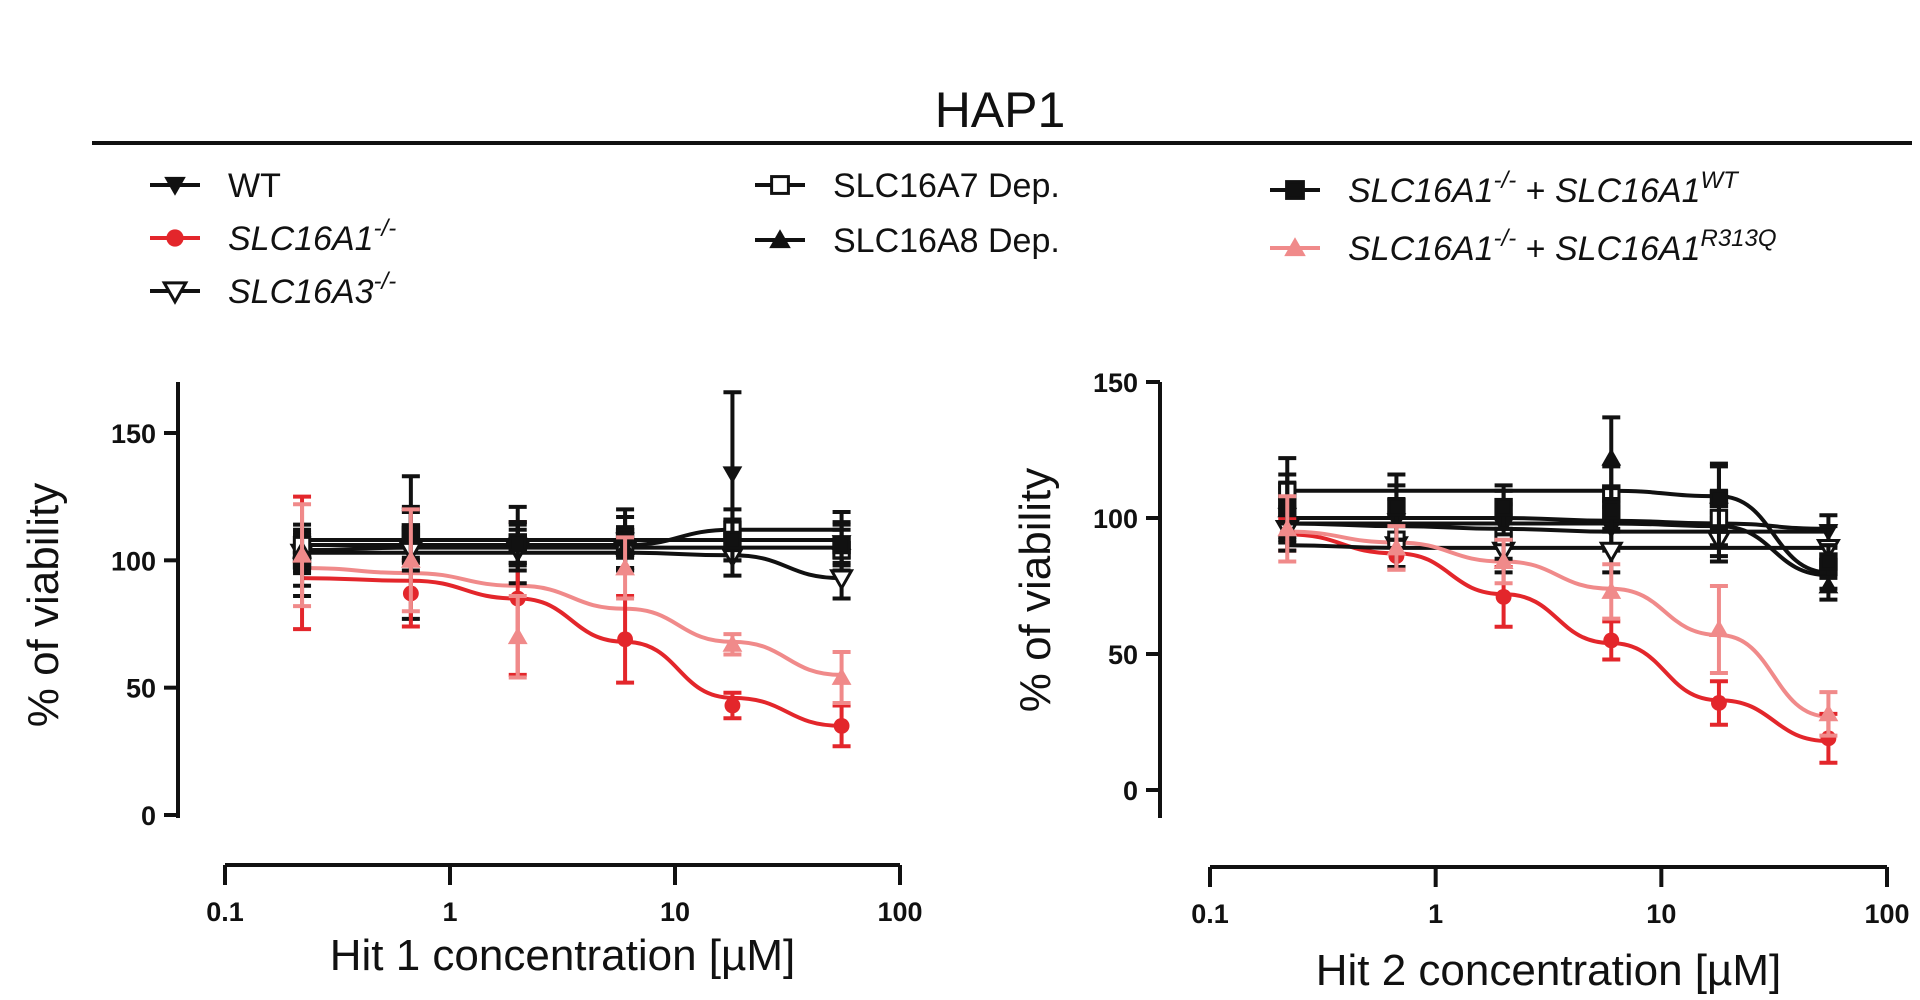 The height and width of the screenshot is (1000, 1920). What do you see at coordinates (175, 186) in the screenshot?
I see `legend-marker-wt` at bounding box center [175, 186].